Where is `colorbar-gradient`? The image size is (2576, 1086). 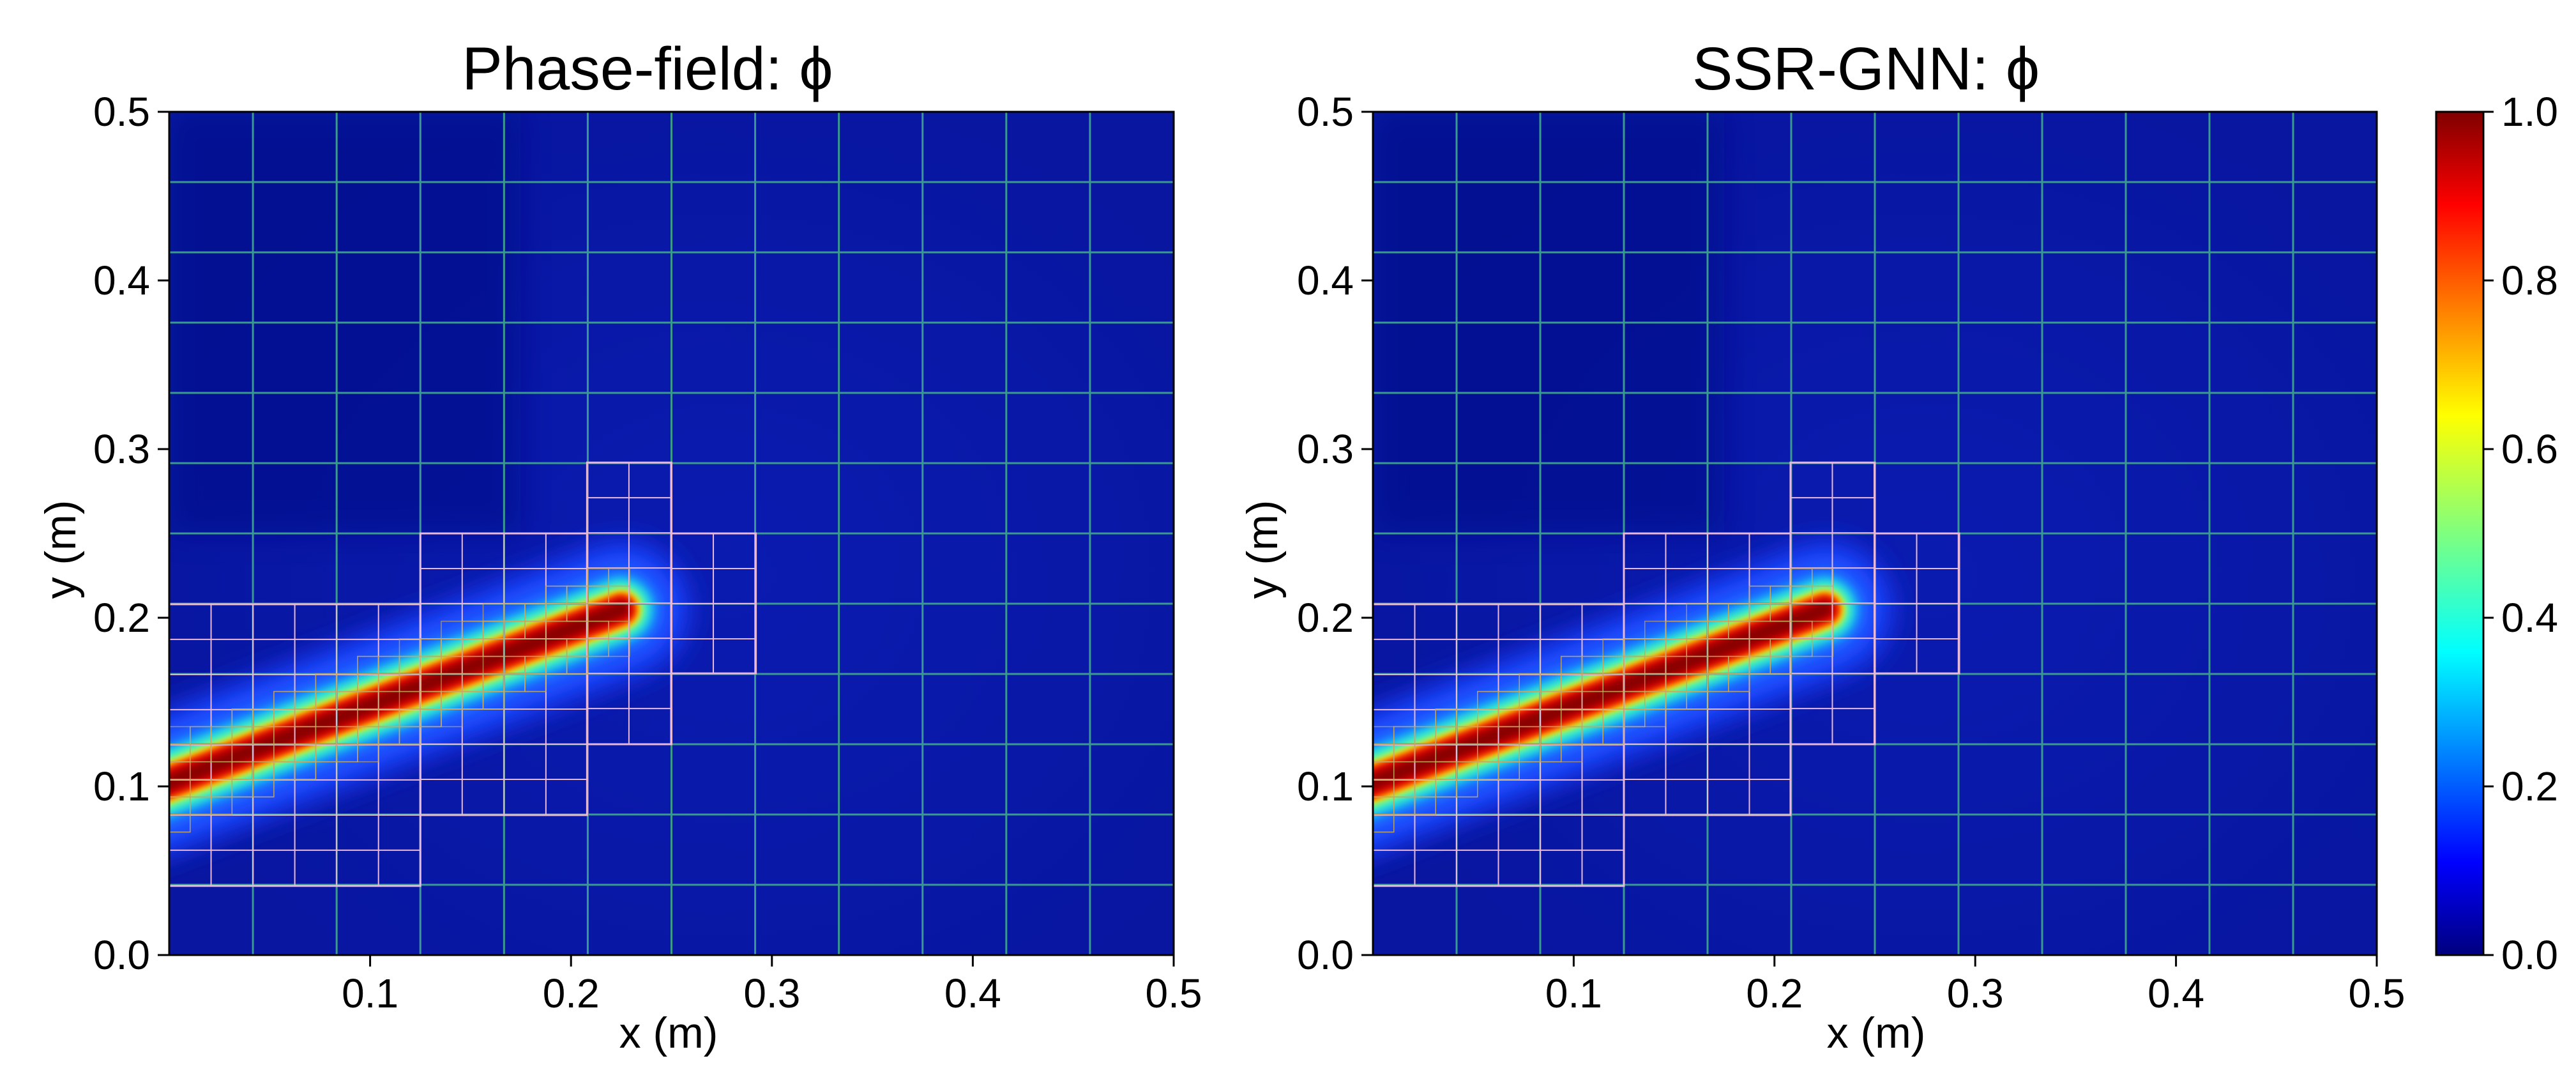
colorbar-gradient is located at coordinates (2460, 533).